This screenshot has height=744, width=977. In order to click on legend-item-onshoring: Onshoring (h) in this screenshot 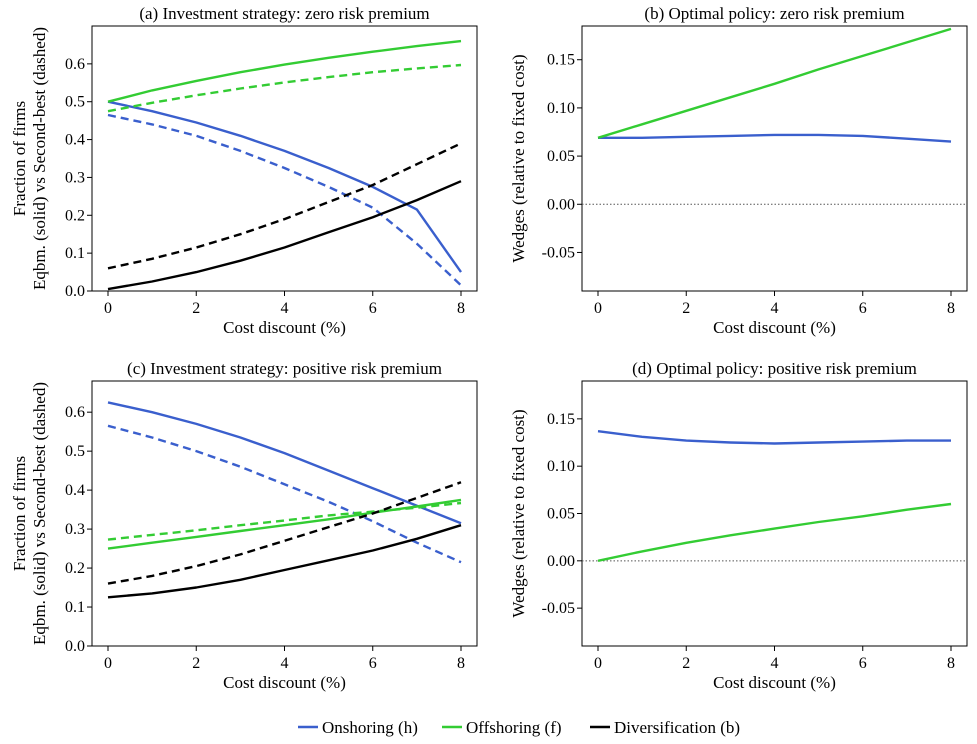, I will do `click(358, 727)`.